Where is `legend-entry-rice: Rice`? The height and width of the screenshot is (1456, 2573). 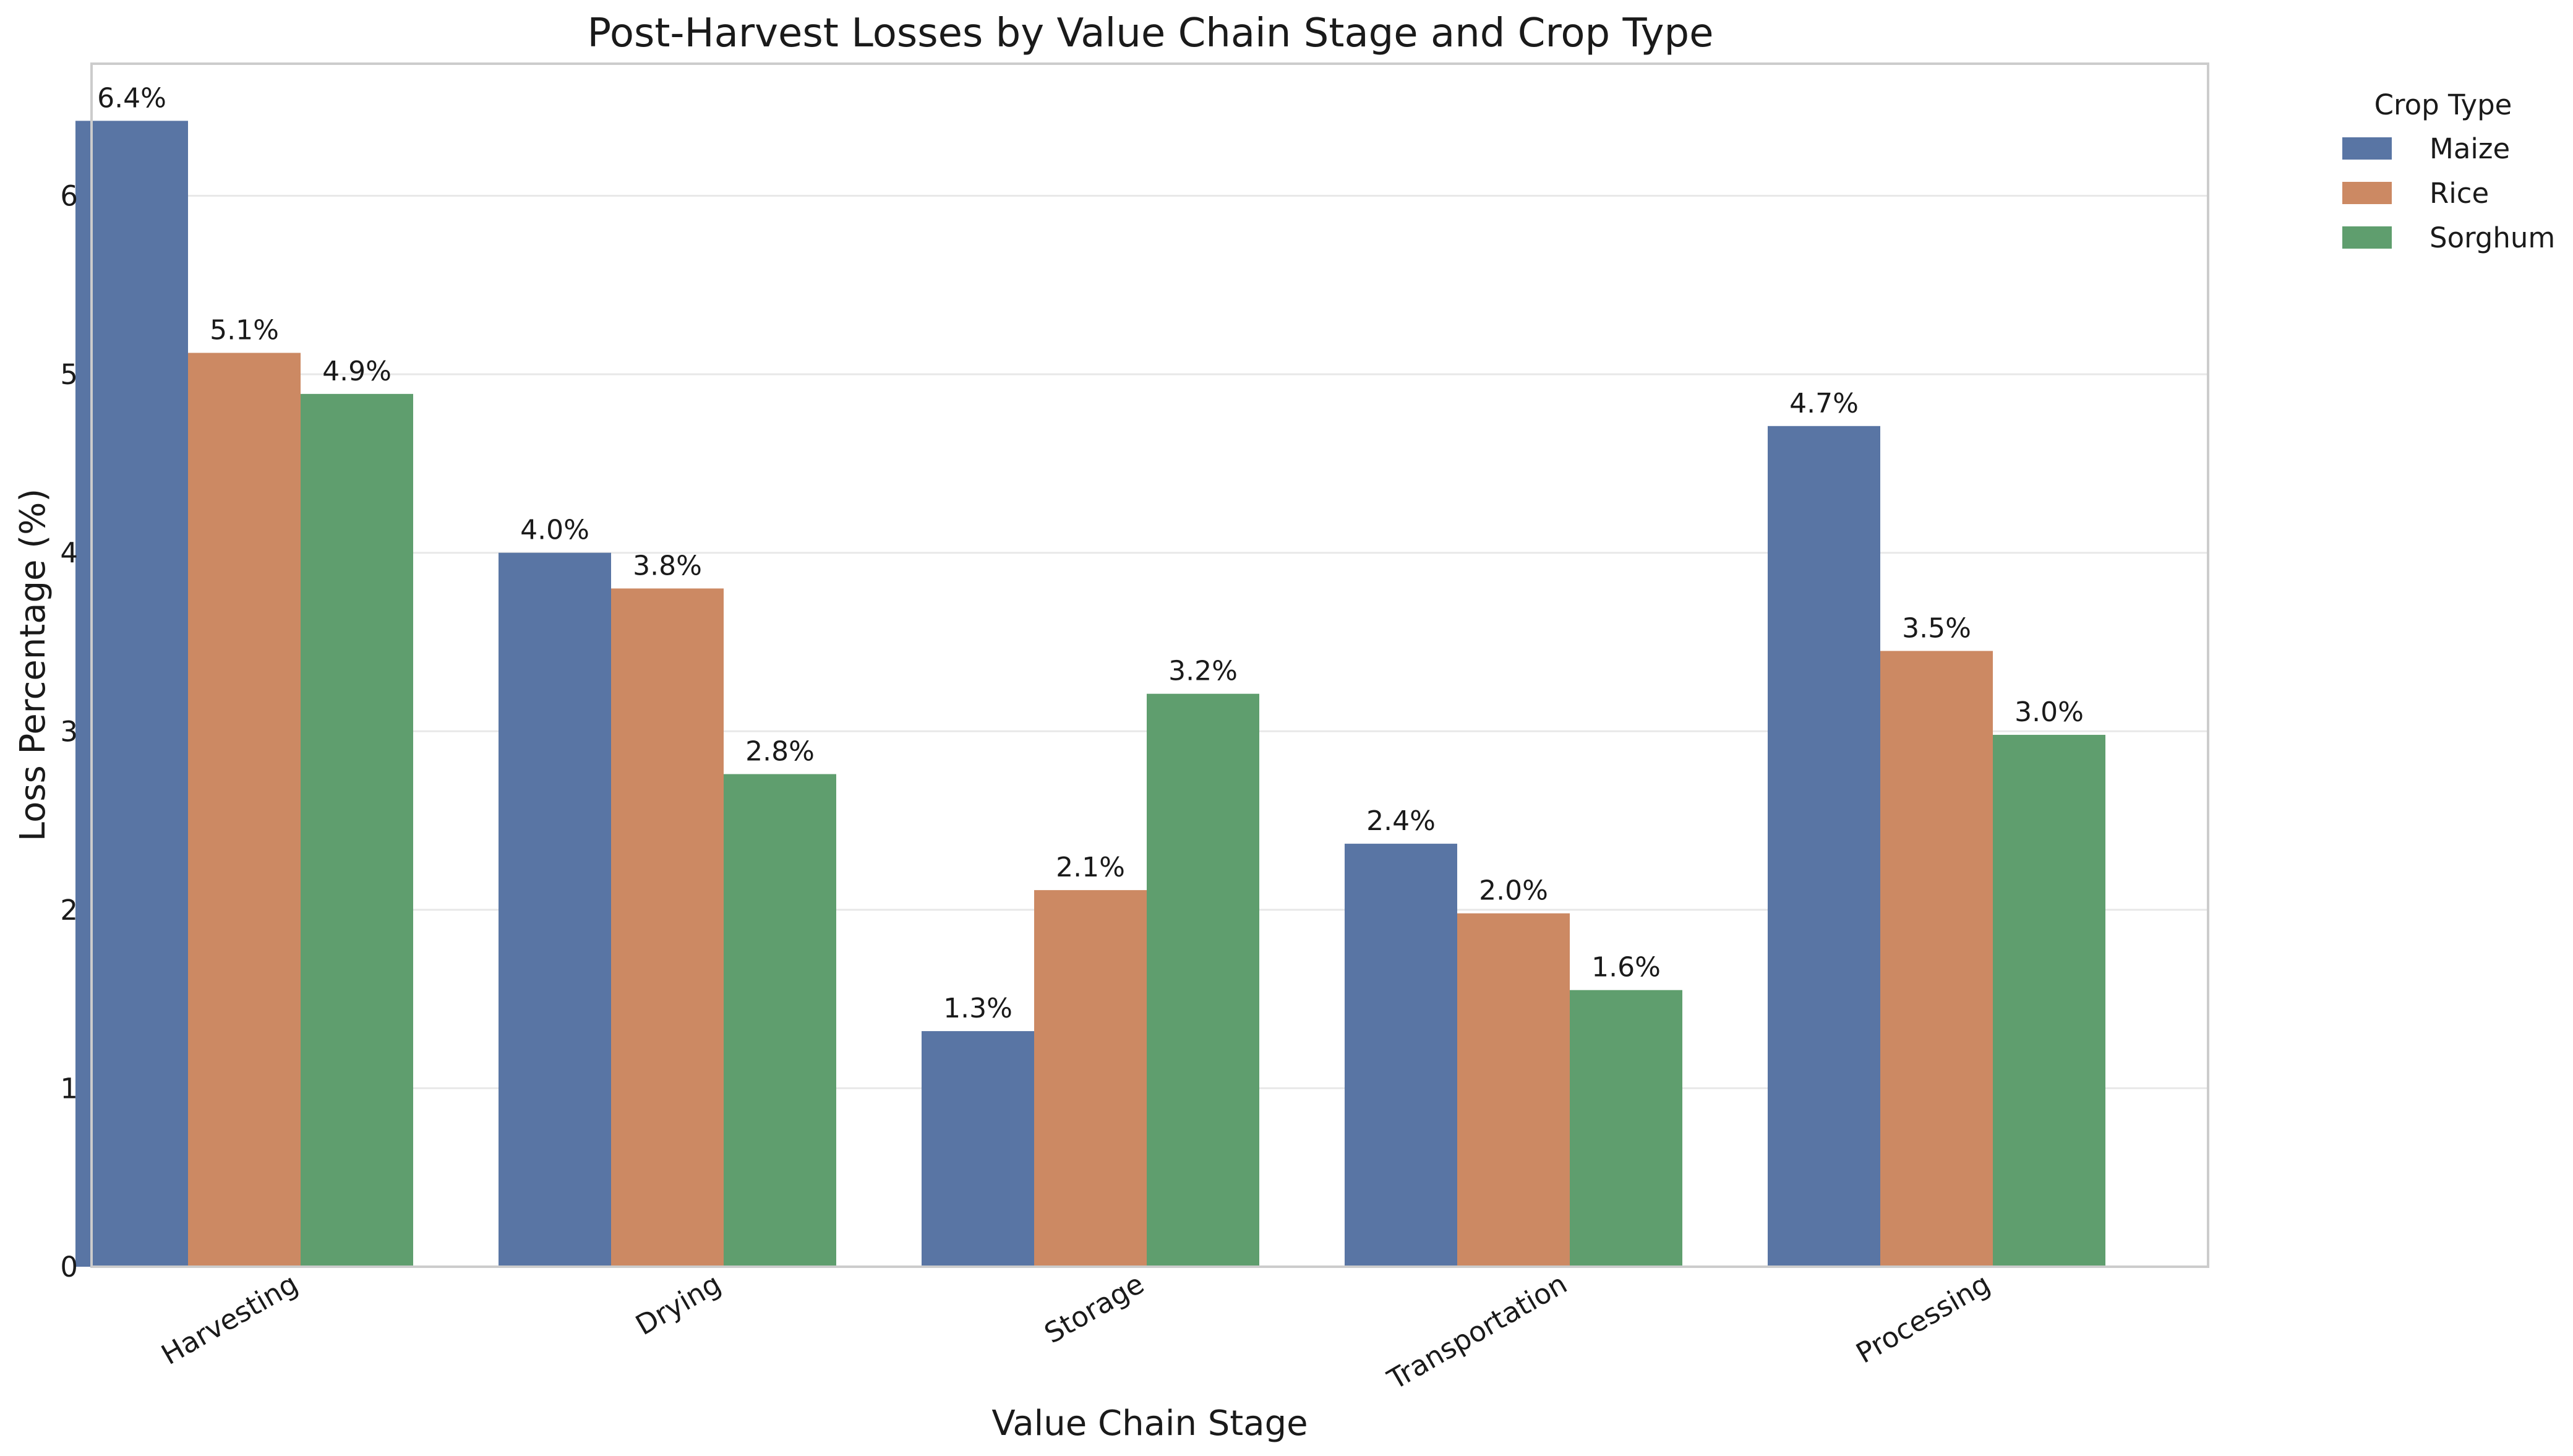 legend-entry-rice: Rice is located at coordinates (2459, 194).